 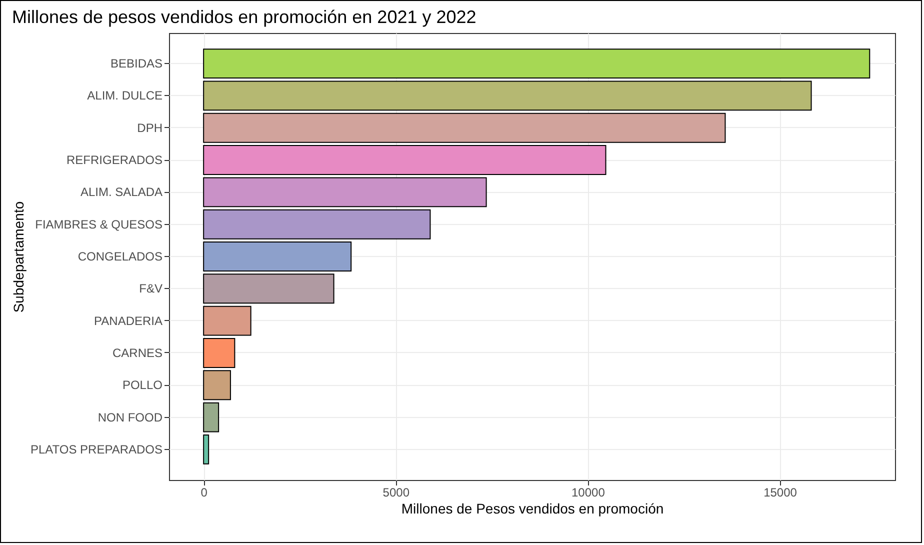 What do you see at coordinates (128, 321) in the screenshot?
I see `y-tick-label: PANADERIA` at bounding box center [128, 321].